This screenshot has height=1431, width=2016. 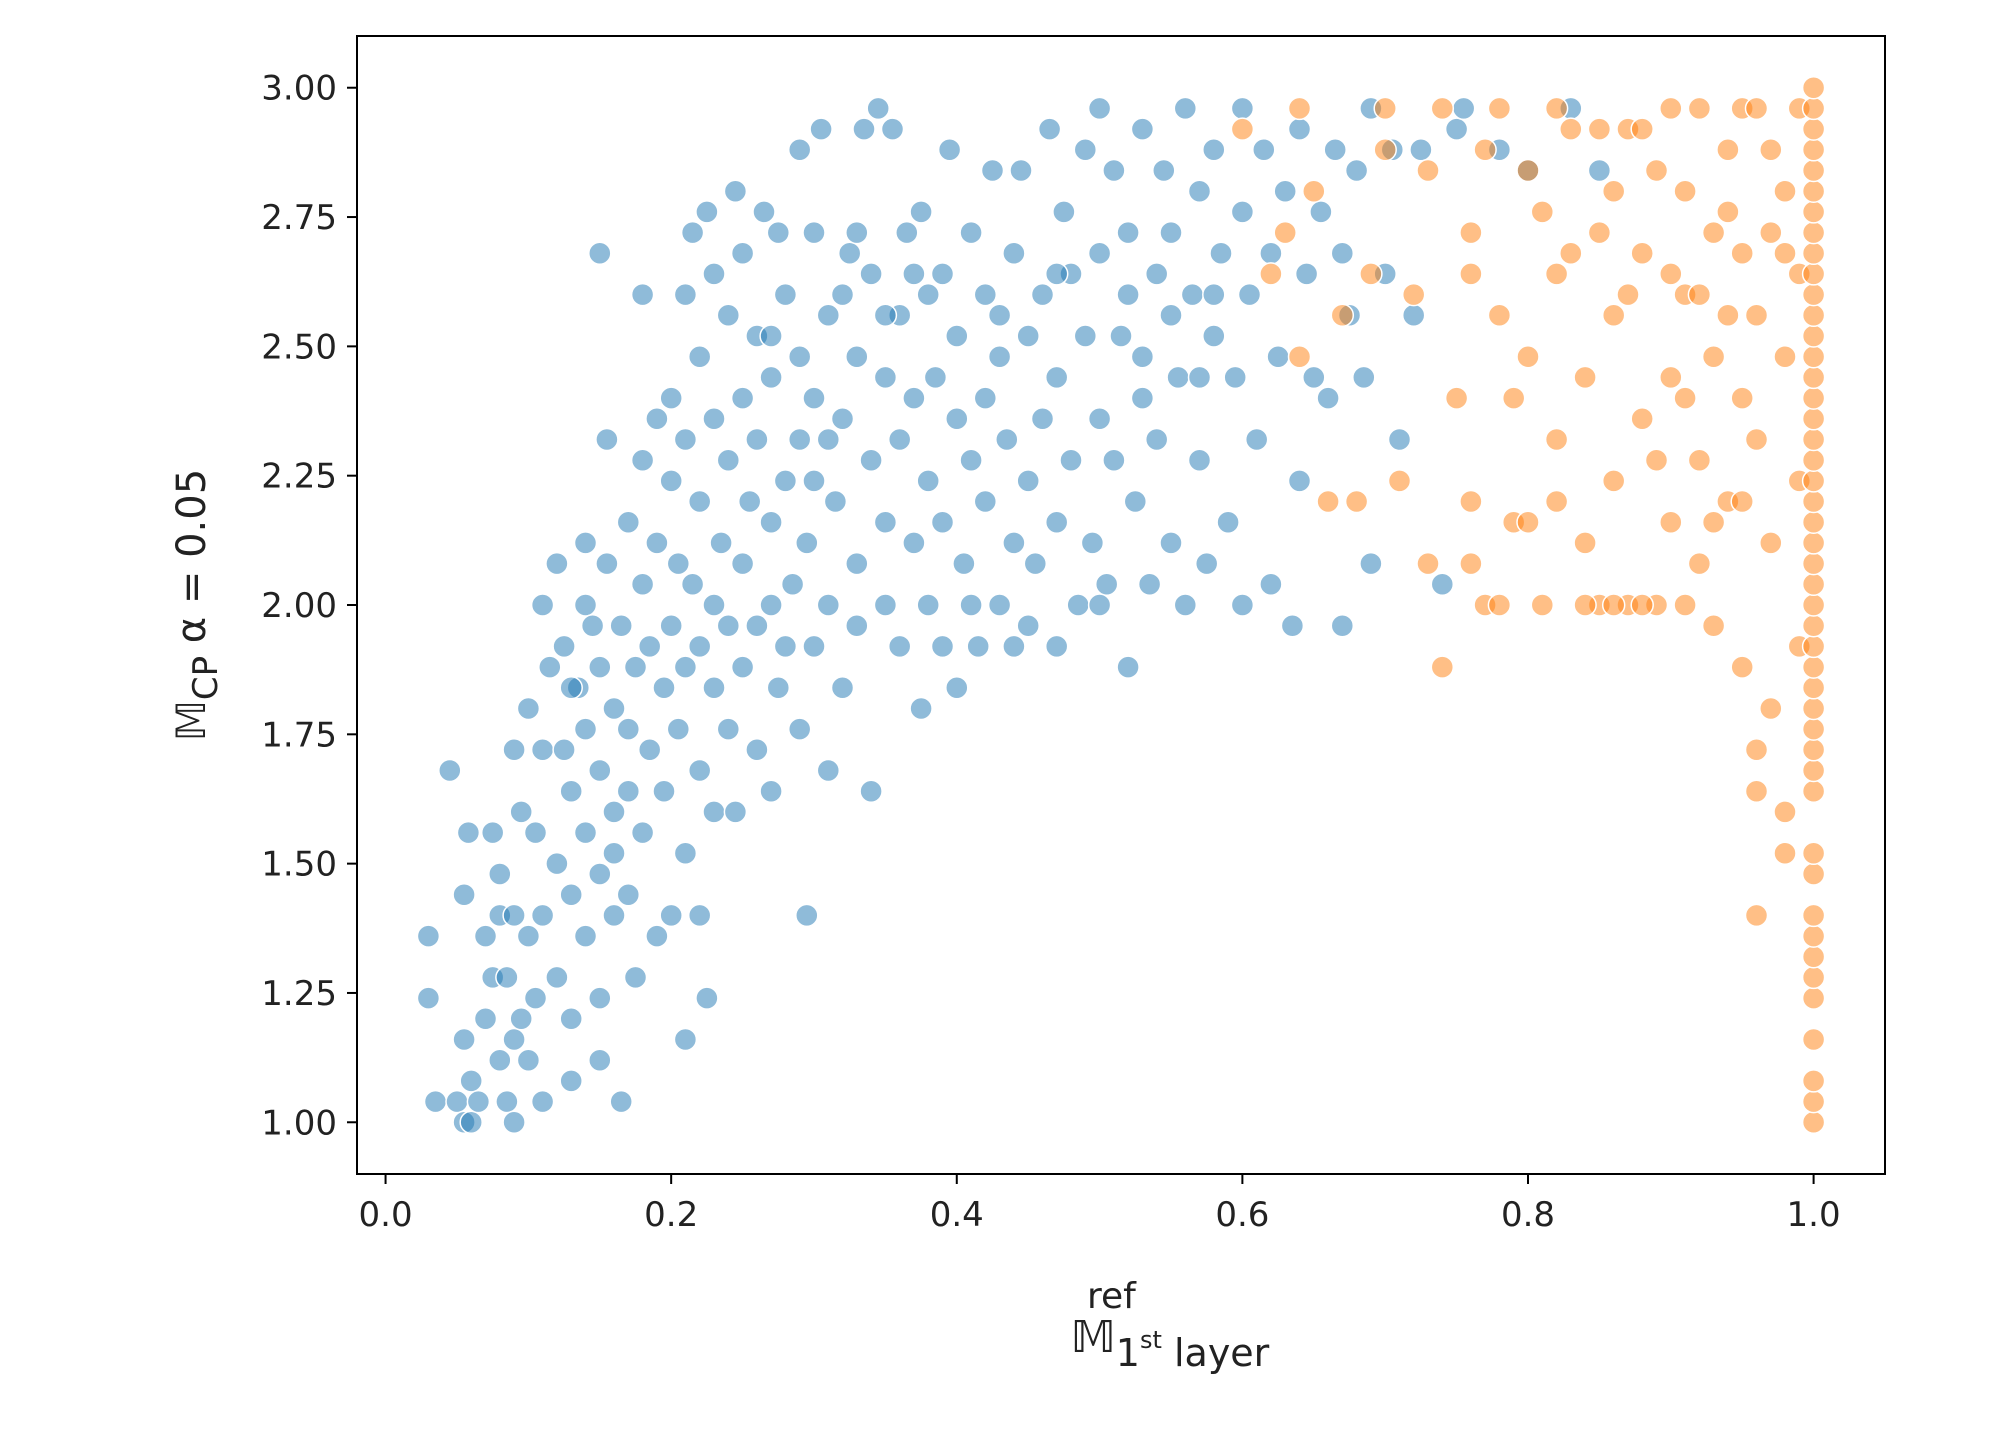 What do you see at coordinates (1242, 1215) in the screenshot?
I see `x-tick-label: 0.6` at bounding box center [1242, 1215].